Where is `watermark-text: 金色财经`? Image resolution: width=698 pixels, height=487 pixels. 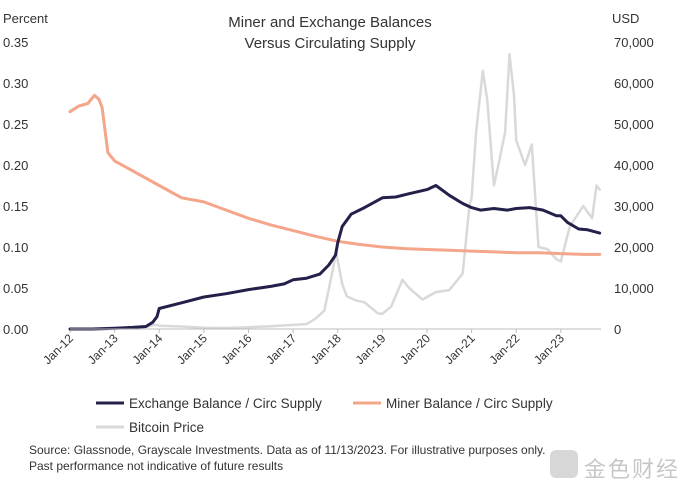
watermark-text: 金色财经 is located at coordinates (632, 470).